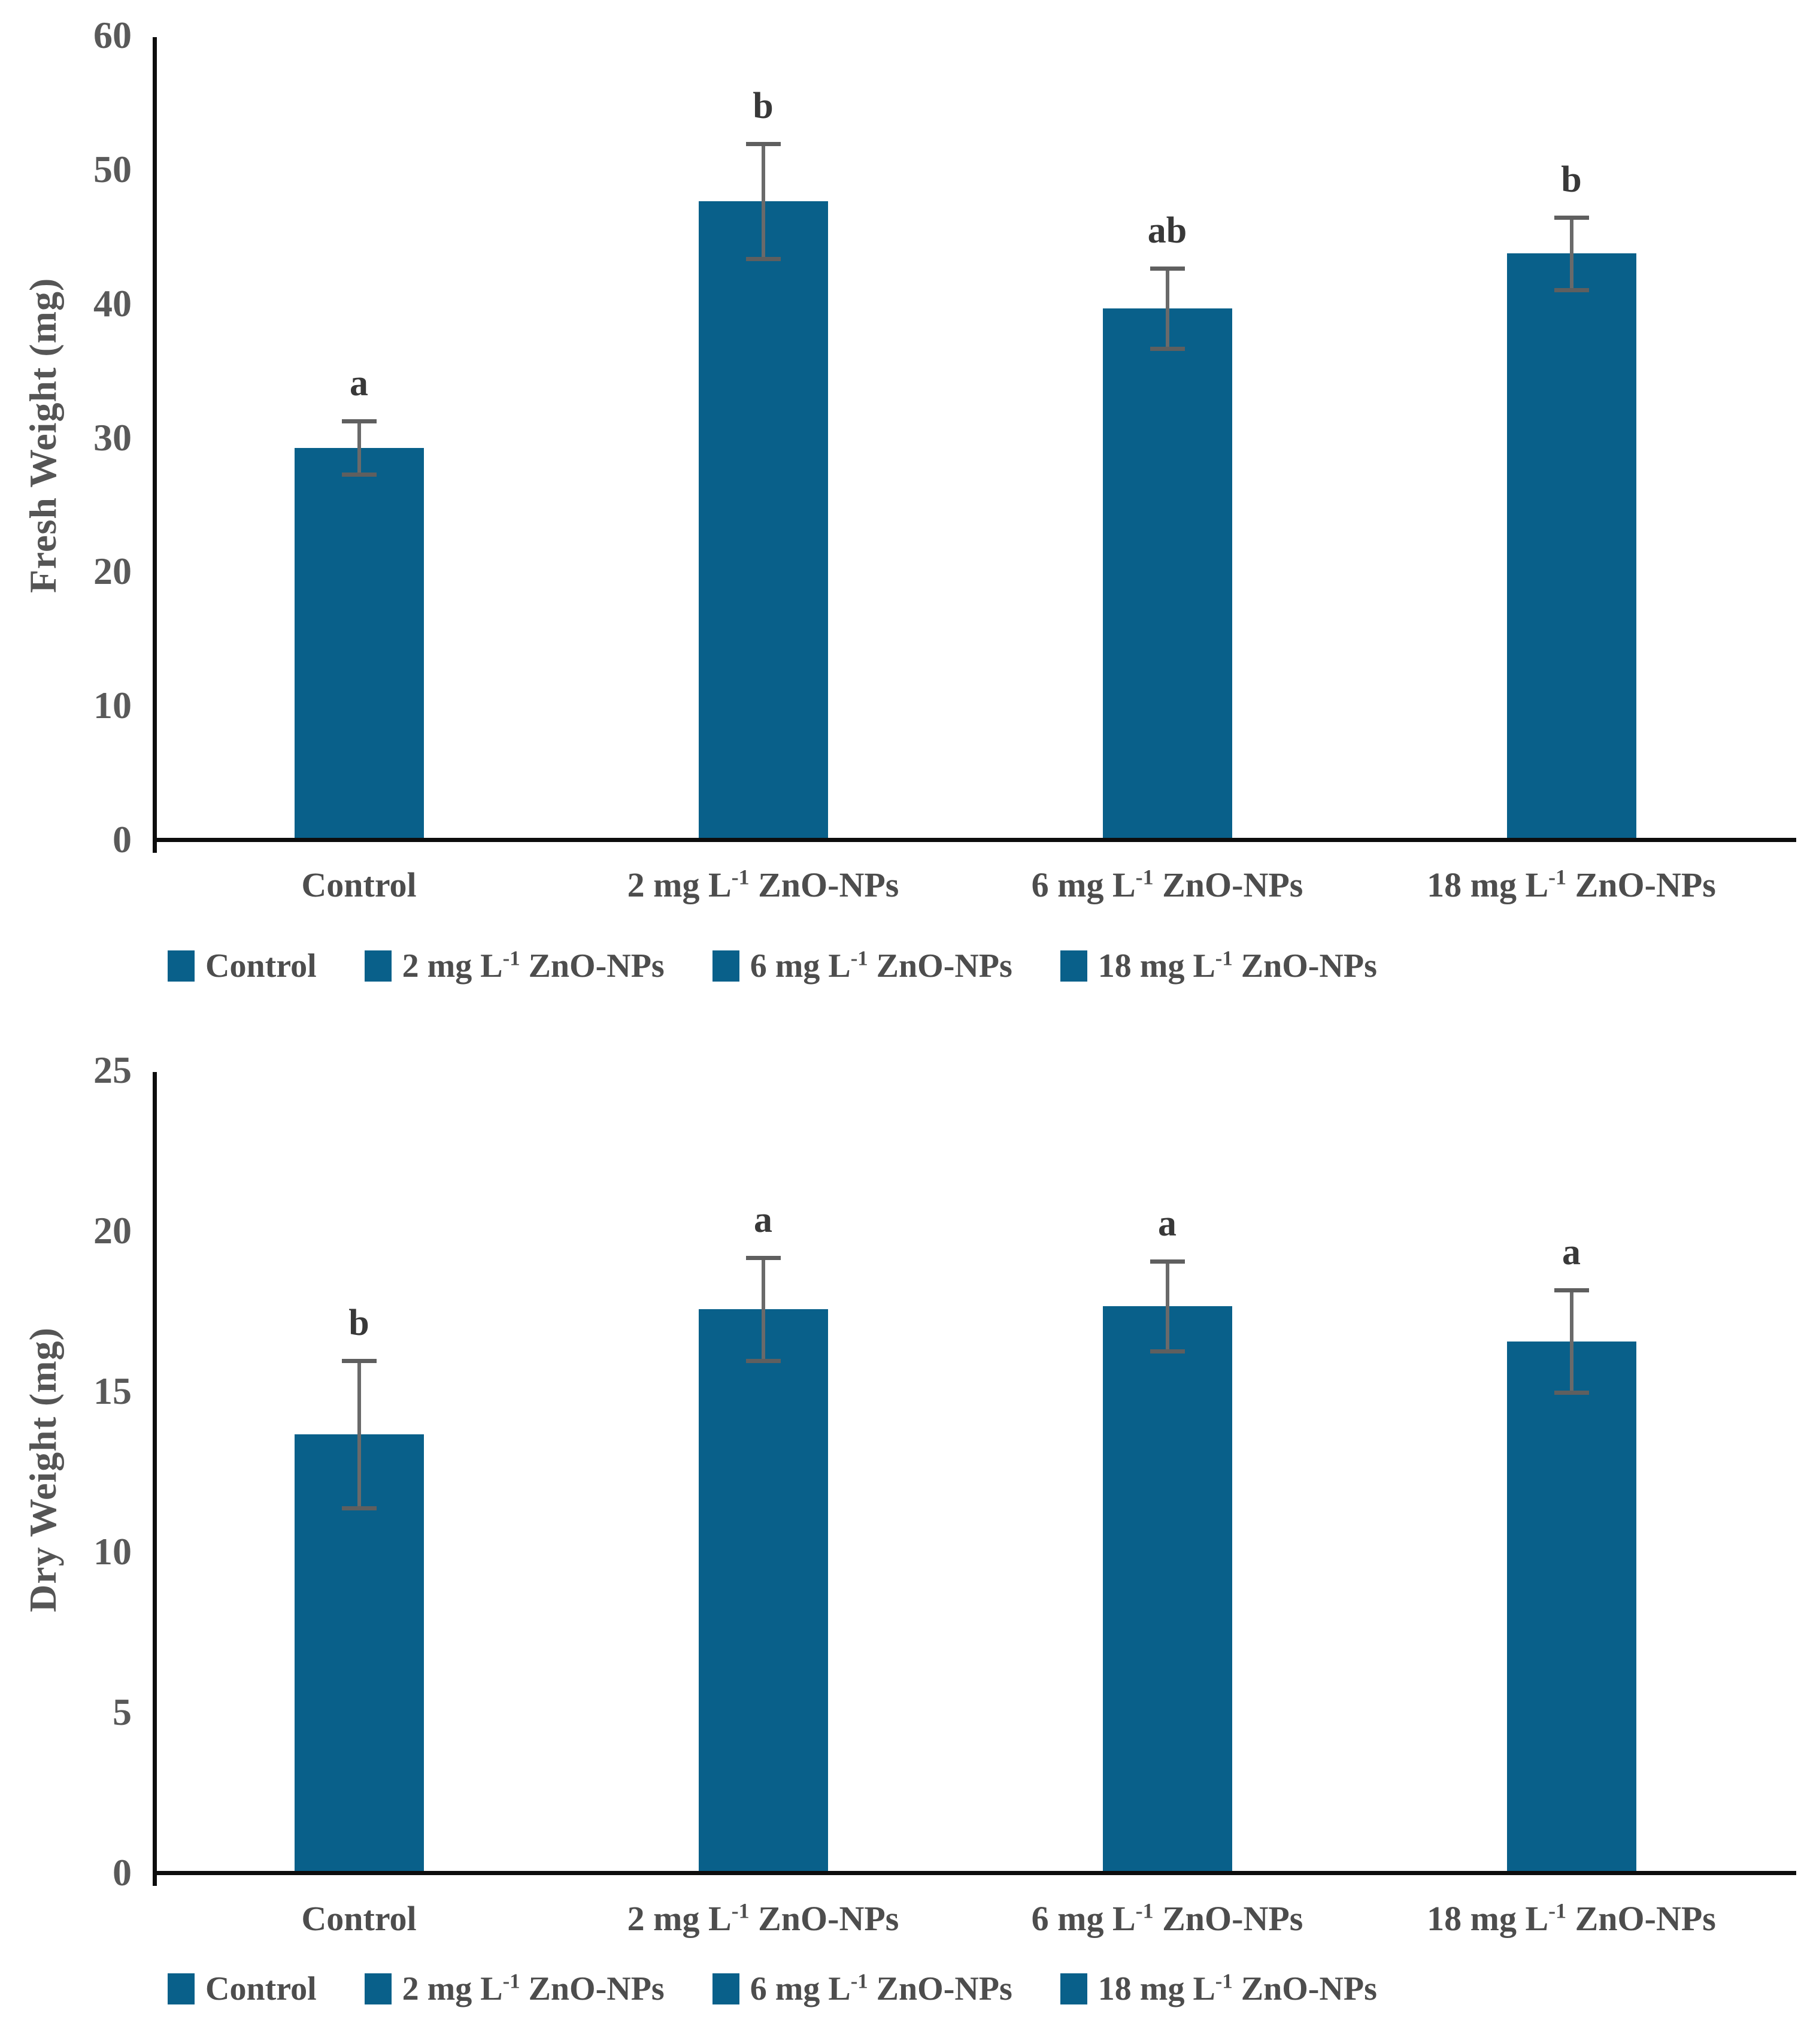 This screenshot has width=1798, height=2044. What do you see at coordinates (122, 1712) in the screenshot?
I see `y-tick-label: 5` at bounding box center [122, 1712].